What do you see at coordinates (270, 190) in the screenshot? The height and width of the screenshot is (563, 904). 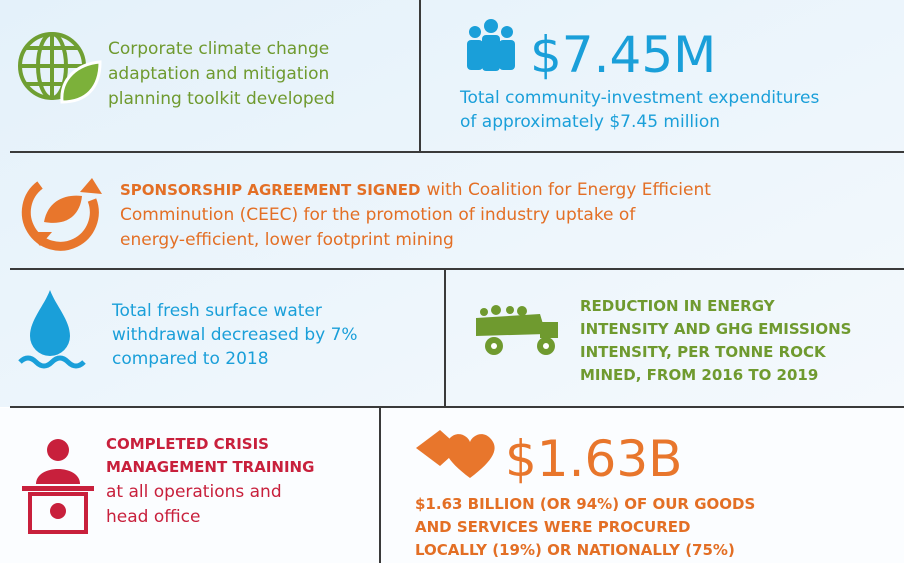 I see `bold-lead: SPONSORSHIP AGREEMENT SIGNED` at bounding box center [270, 190].